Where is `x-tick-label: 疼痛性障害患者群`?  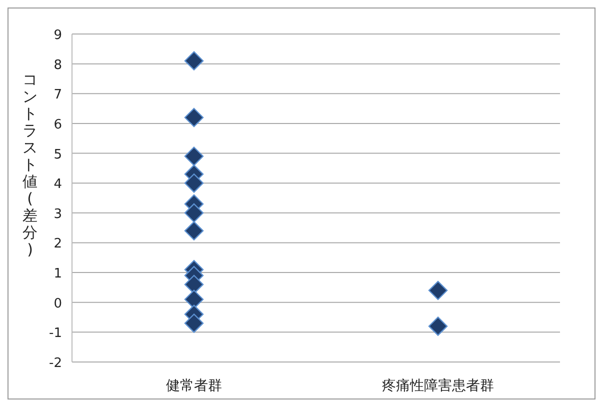
x-tick-label: 疼痛性障害患者群 is located at coordinates (438, 386).